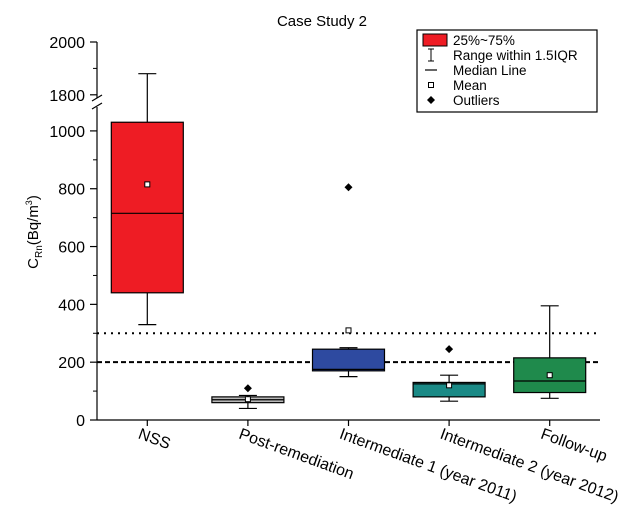 This screenshot has width=633, height=516. Describe the element at coordinates (515, 55) in the screenshot. I see `legend-label: Range within 1.5IQR` at that location.